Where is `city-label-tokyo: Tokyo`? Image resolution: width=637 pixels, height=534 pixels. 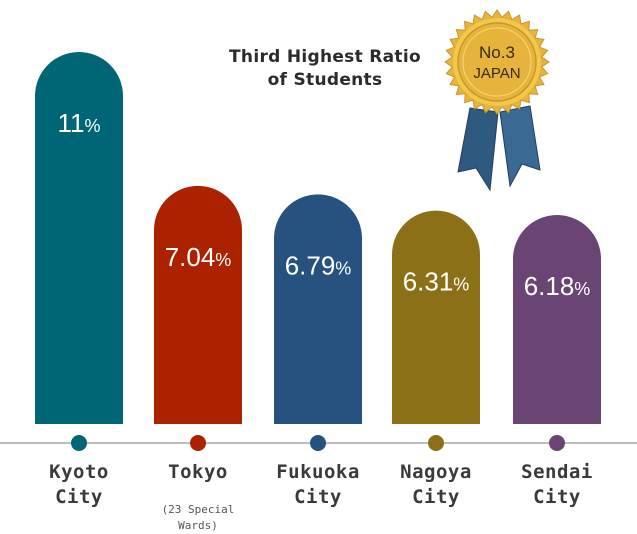 city-label-tokyo: Tokyo is located at coordinates (198, 472).